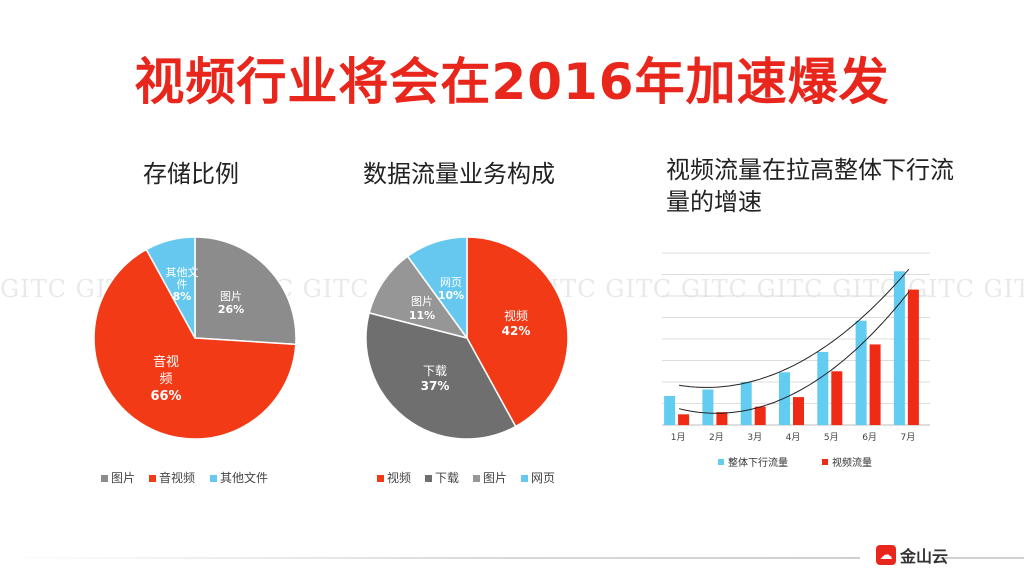  Describe the element at coordinates (907, 437) in the screenshot. I see `x-tick-label: 7月` at that location.